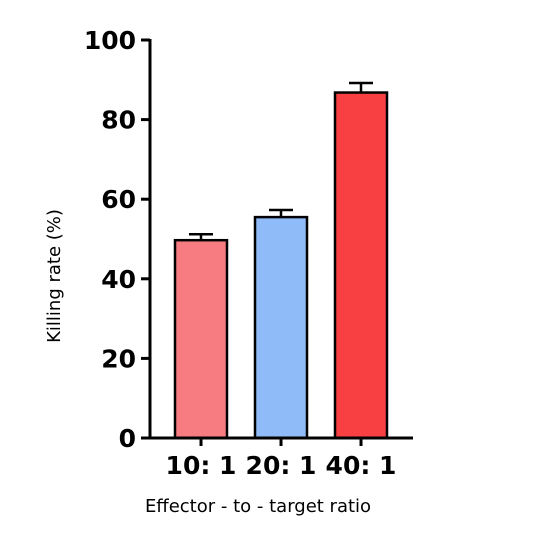 The height and width of the screenshot is (553, 544). What do you see at coordinates (117, 239) in the screenshot?
I see `y-axis-ticks: 0 20 40 60 80 100` at bounding box center [117, 239].